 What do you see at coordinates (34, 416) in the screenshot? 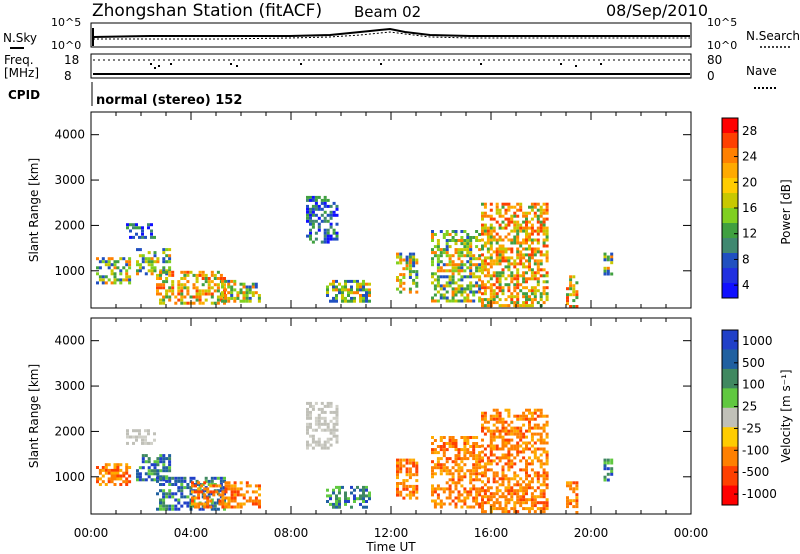
I see `velocity-ylabel: Slant Range [km]` at bounding box center [34, 416].